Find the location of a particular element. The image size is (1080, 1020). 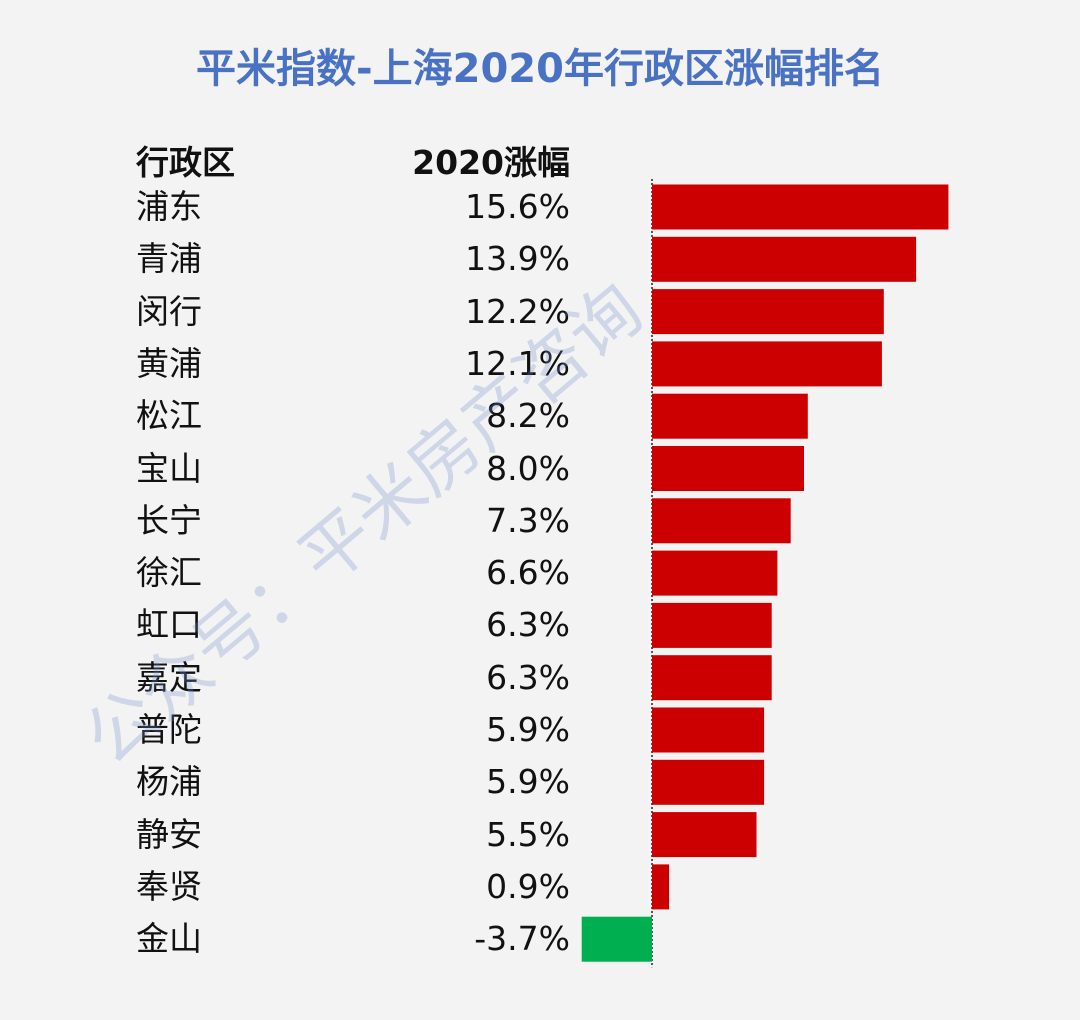

district-label: 静安 is located at coordinates (169, 834).